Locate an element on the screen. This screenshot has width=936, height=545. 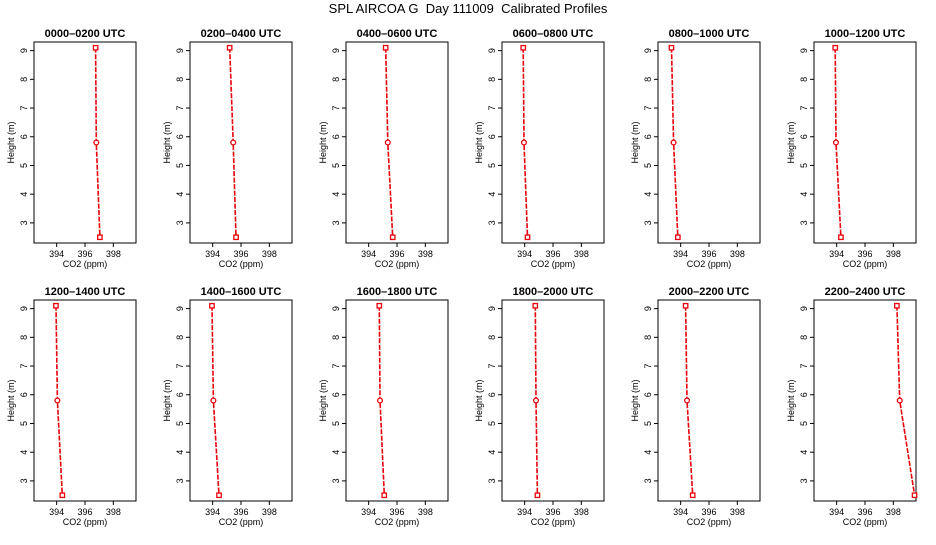
panel-title: 1800–2000 UTC is located at coordinates (553, 292).